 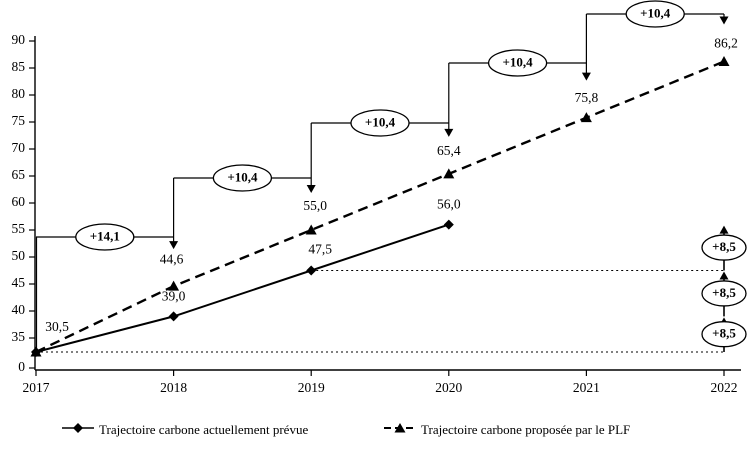 I want to click on x-tick-label: 2021, so click(x=586, y=387).